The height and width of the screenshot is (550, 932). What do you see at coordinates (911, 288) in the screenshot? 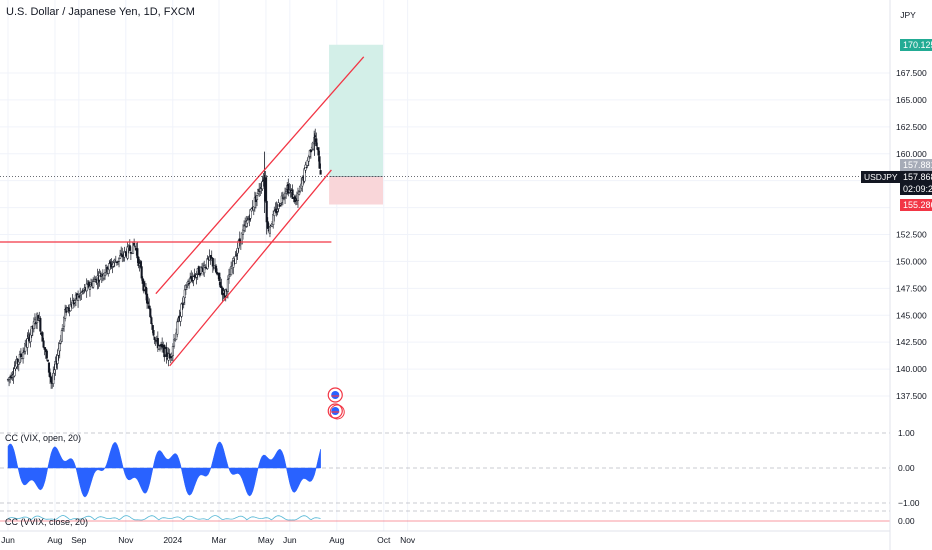
I see `price-tick-label: 147.500` at bounding box center [911, 288].